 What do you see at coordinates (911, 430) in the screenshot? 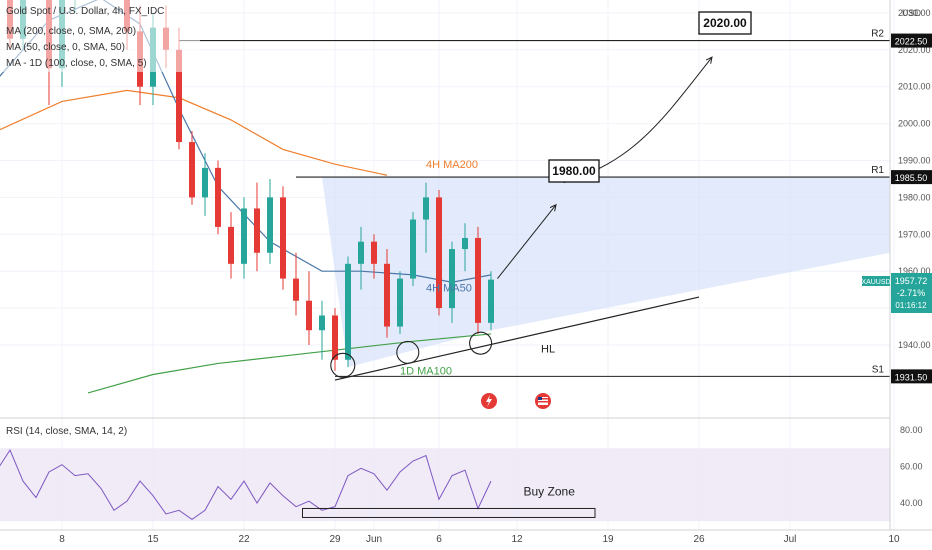
I see `rsi-tick: 80.00` at bounding box center [911, 430].